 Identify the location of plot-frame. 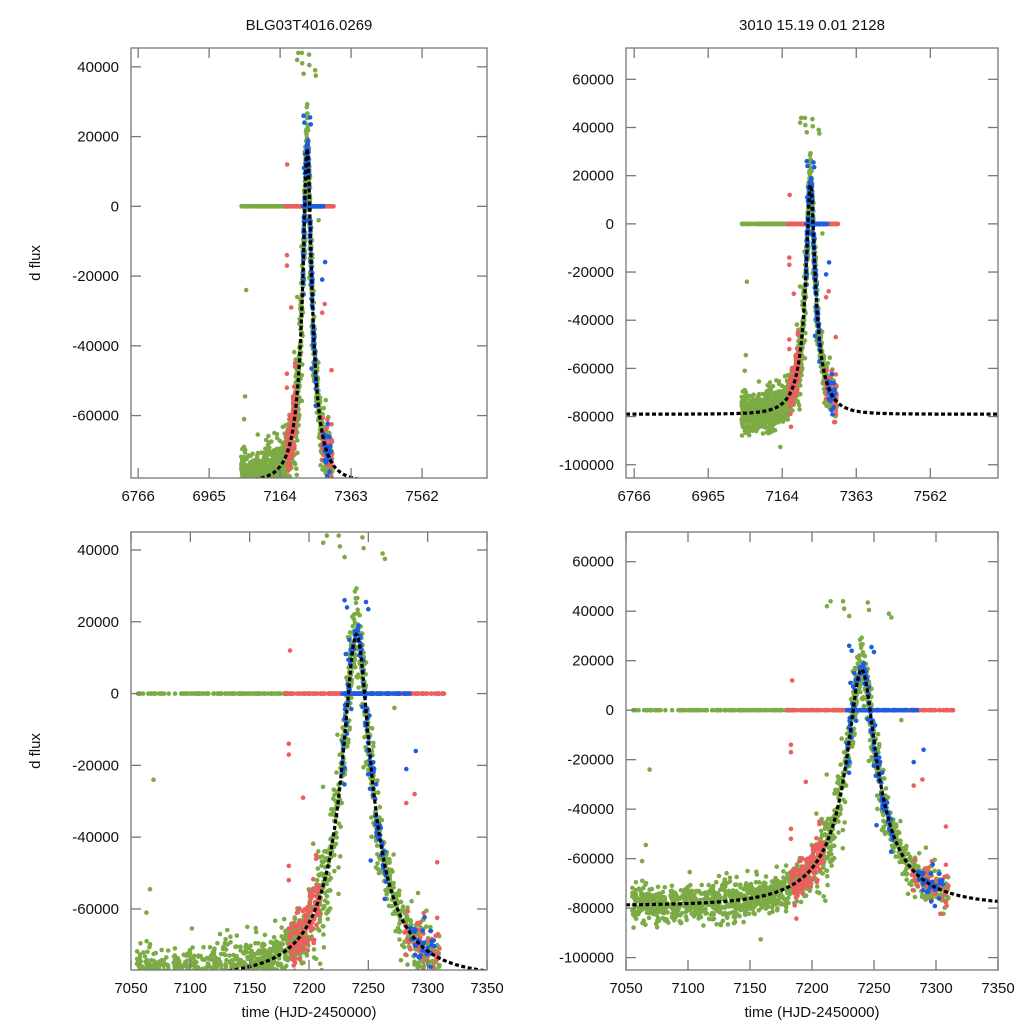
(309, 263).